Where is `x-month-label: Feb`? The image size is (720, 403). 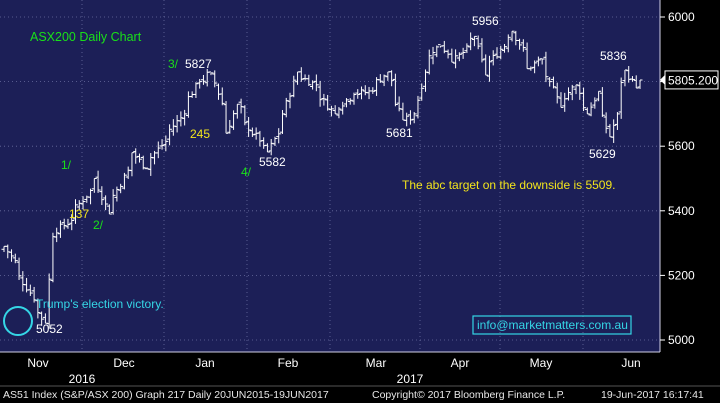
x-month-label: Feb is located at coordinates (288, 363).